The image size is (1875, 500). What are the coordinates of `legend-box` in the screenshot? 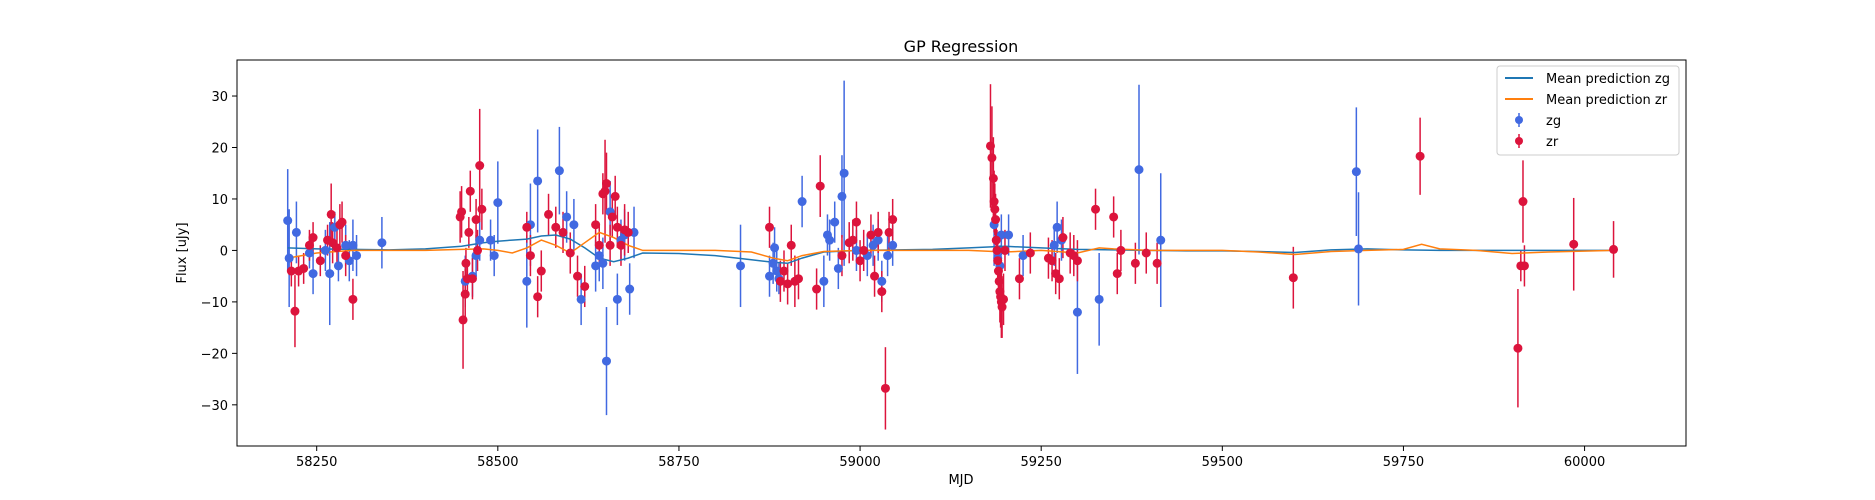 It's located at (1588, 110).